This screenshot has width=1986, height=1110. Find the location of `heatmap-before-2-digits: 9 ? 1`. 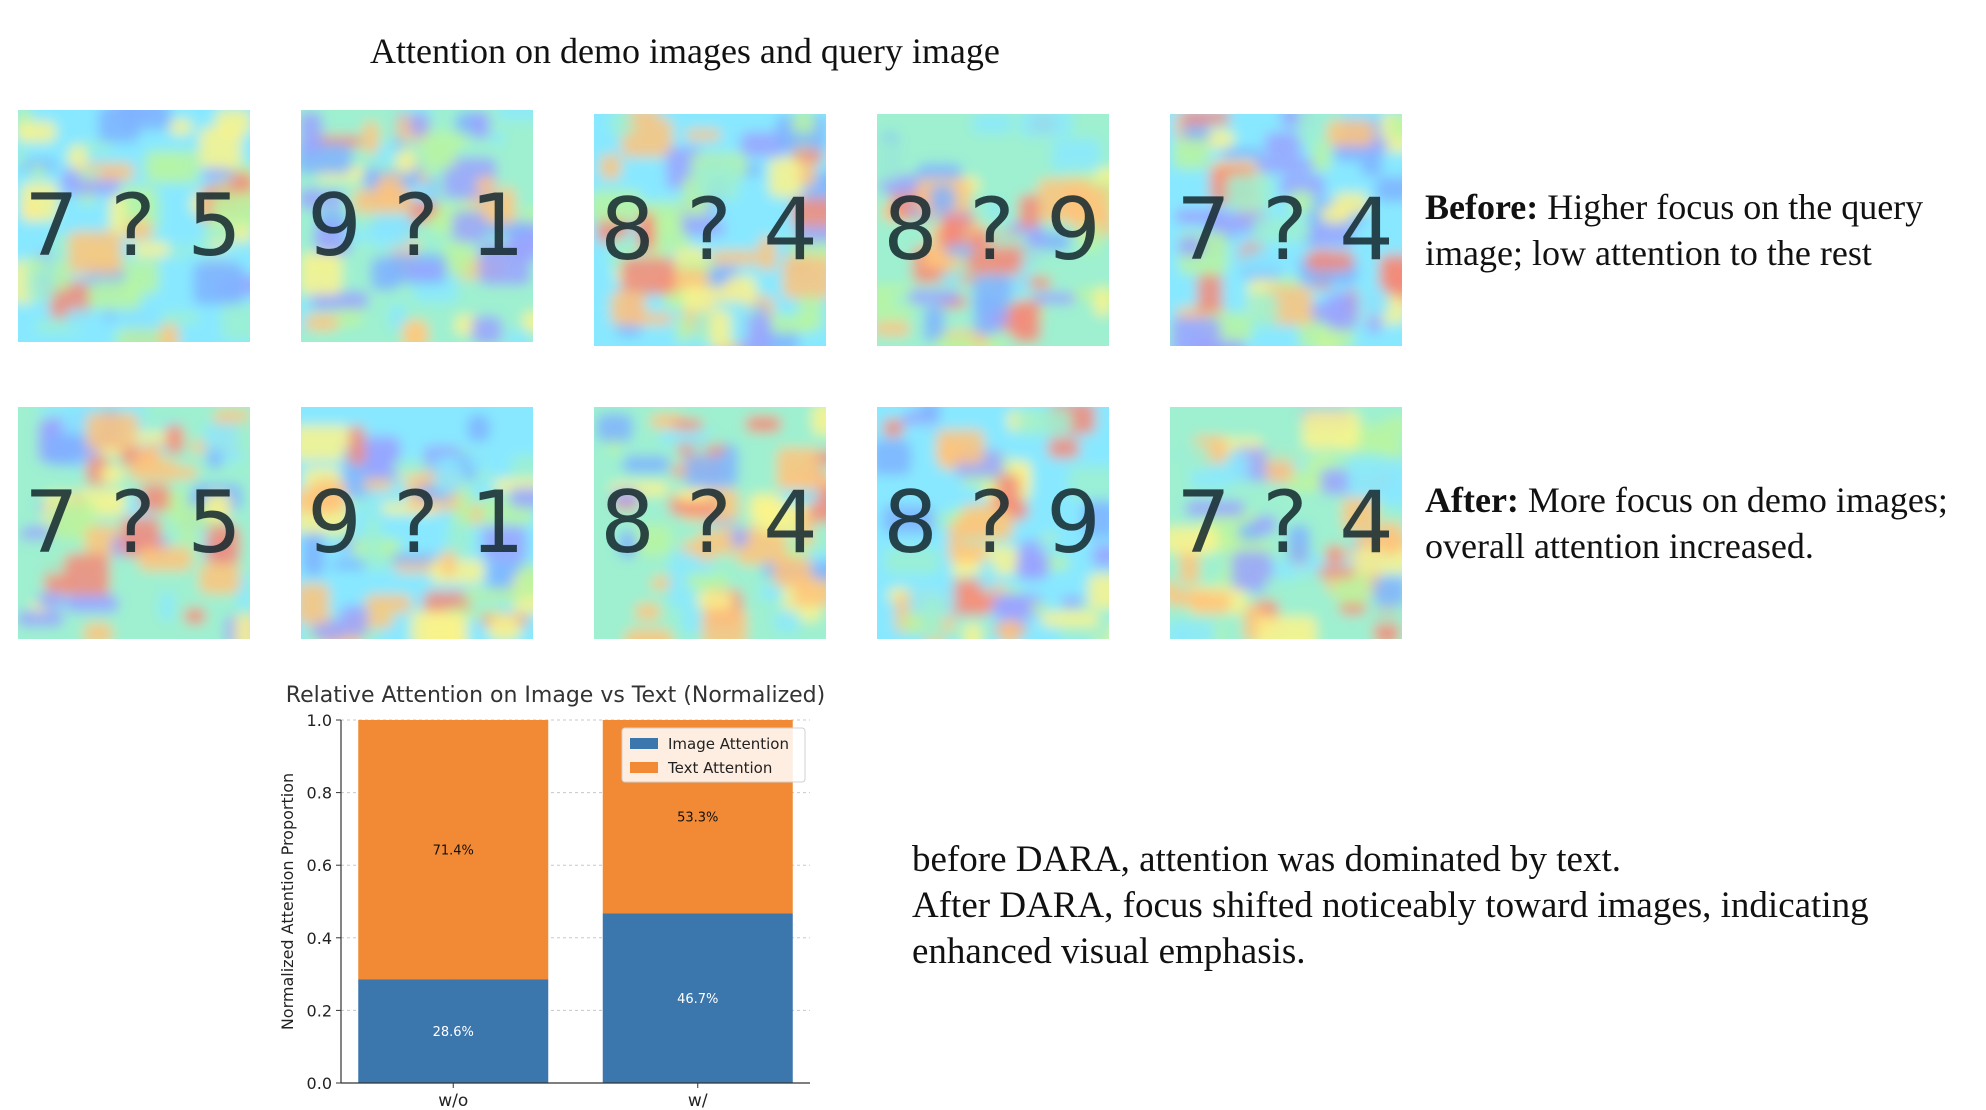

heatmap-before-2-digits: 9 ? 1 is located at coordinates (417, 226).